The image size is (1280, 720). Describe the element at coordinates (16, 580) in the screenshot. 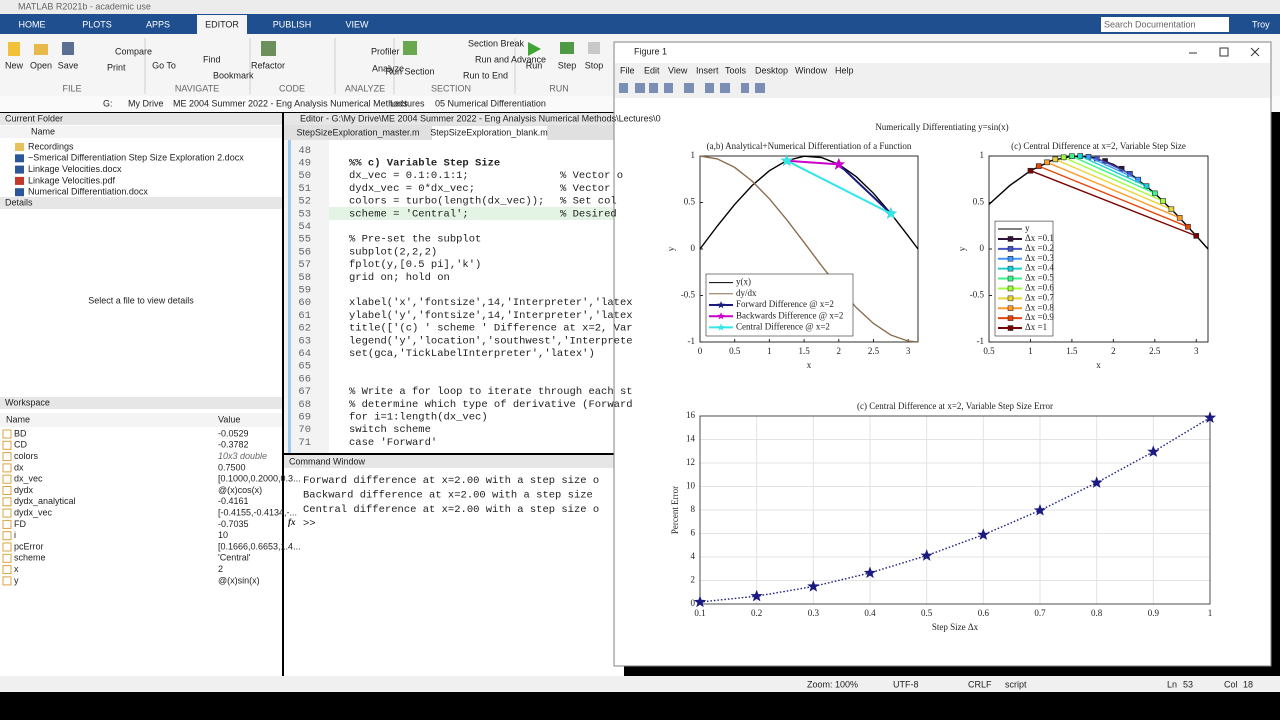

I see `variable-name: y` at that location.